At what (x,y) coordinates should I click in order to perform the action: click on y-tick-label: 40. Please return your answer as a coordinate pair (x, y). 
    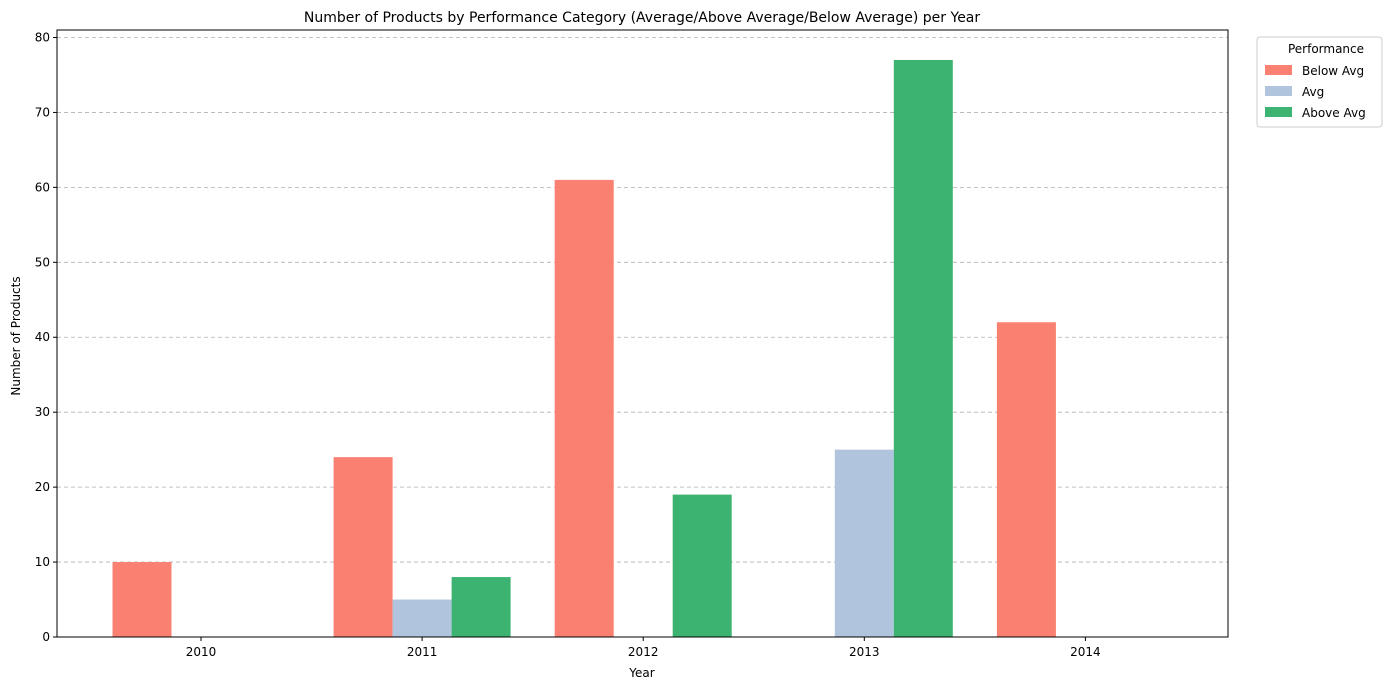
    Looking at the image, I should click on (42, 337).